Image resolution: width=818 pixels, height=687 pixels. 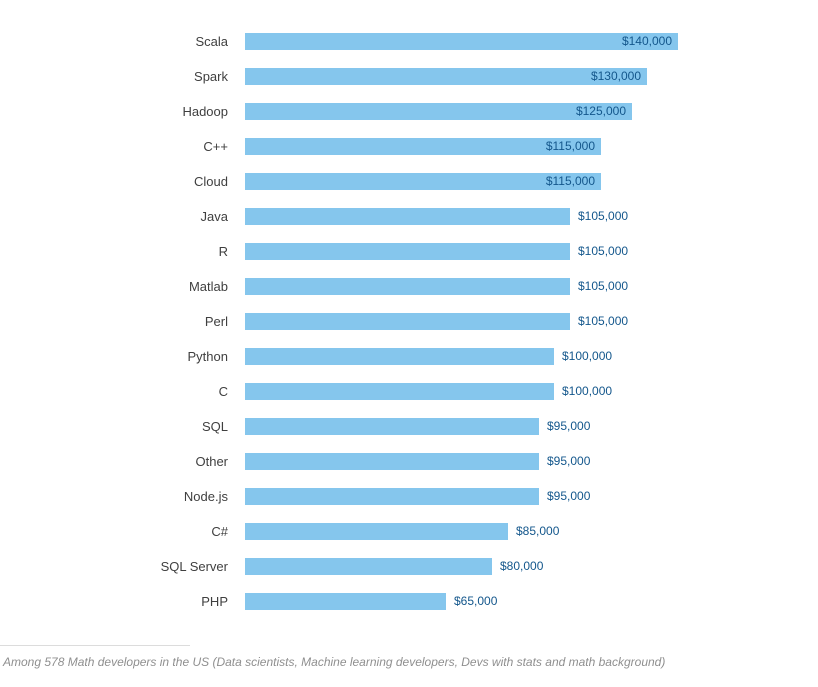 I want to click on bar-row: Python $100,000, so click(x=409, y=356).